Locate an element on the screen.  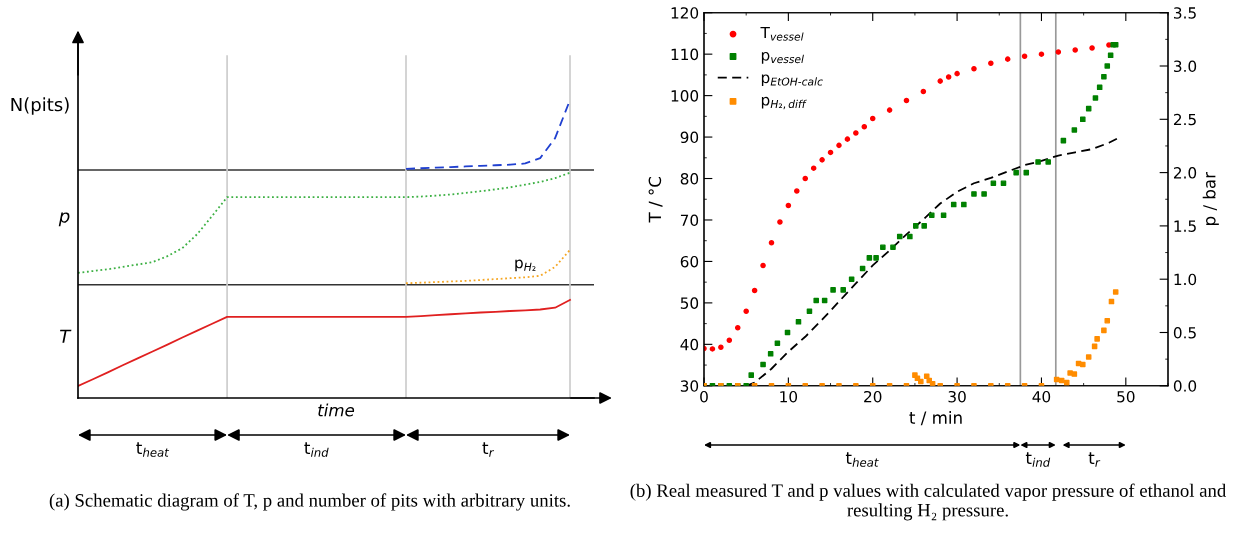
legend-label: p$_{H₂,diff}$ is located at coordinates (784, 103).